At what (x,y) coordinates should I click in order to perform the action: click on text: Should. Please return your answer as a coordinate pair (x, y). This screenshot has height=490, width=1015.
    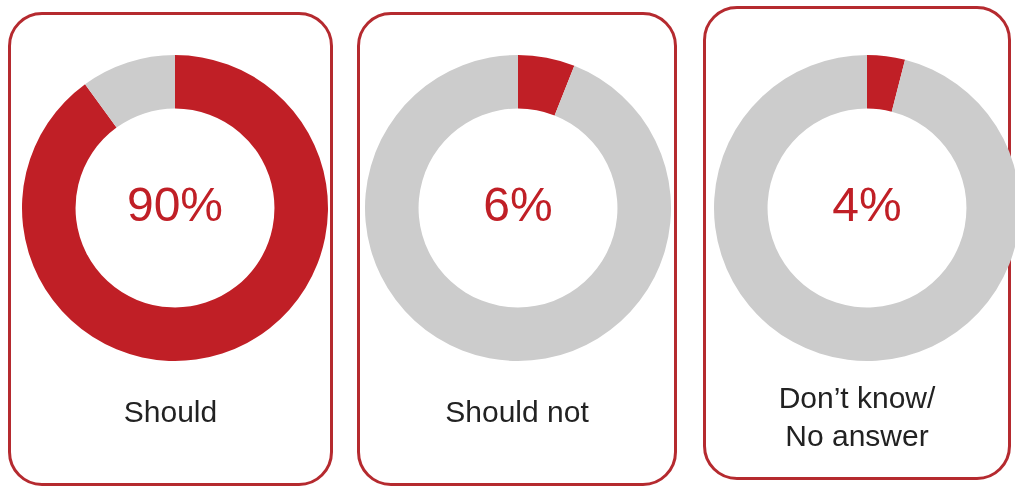
    Looking at the image, I should click on (170, 412).